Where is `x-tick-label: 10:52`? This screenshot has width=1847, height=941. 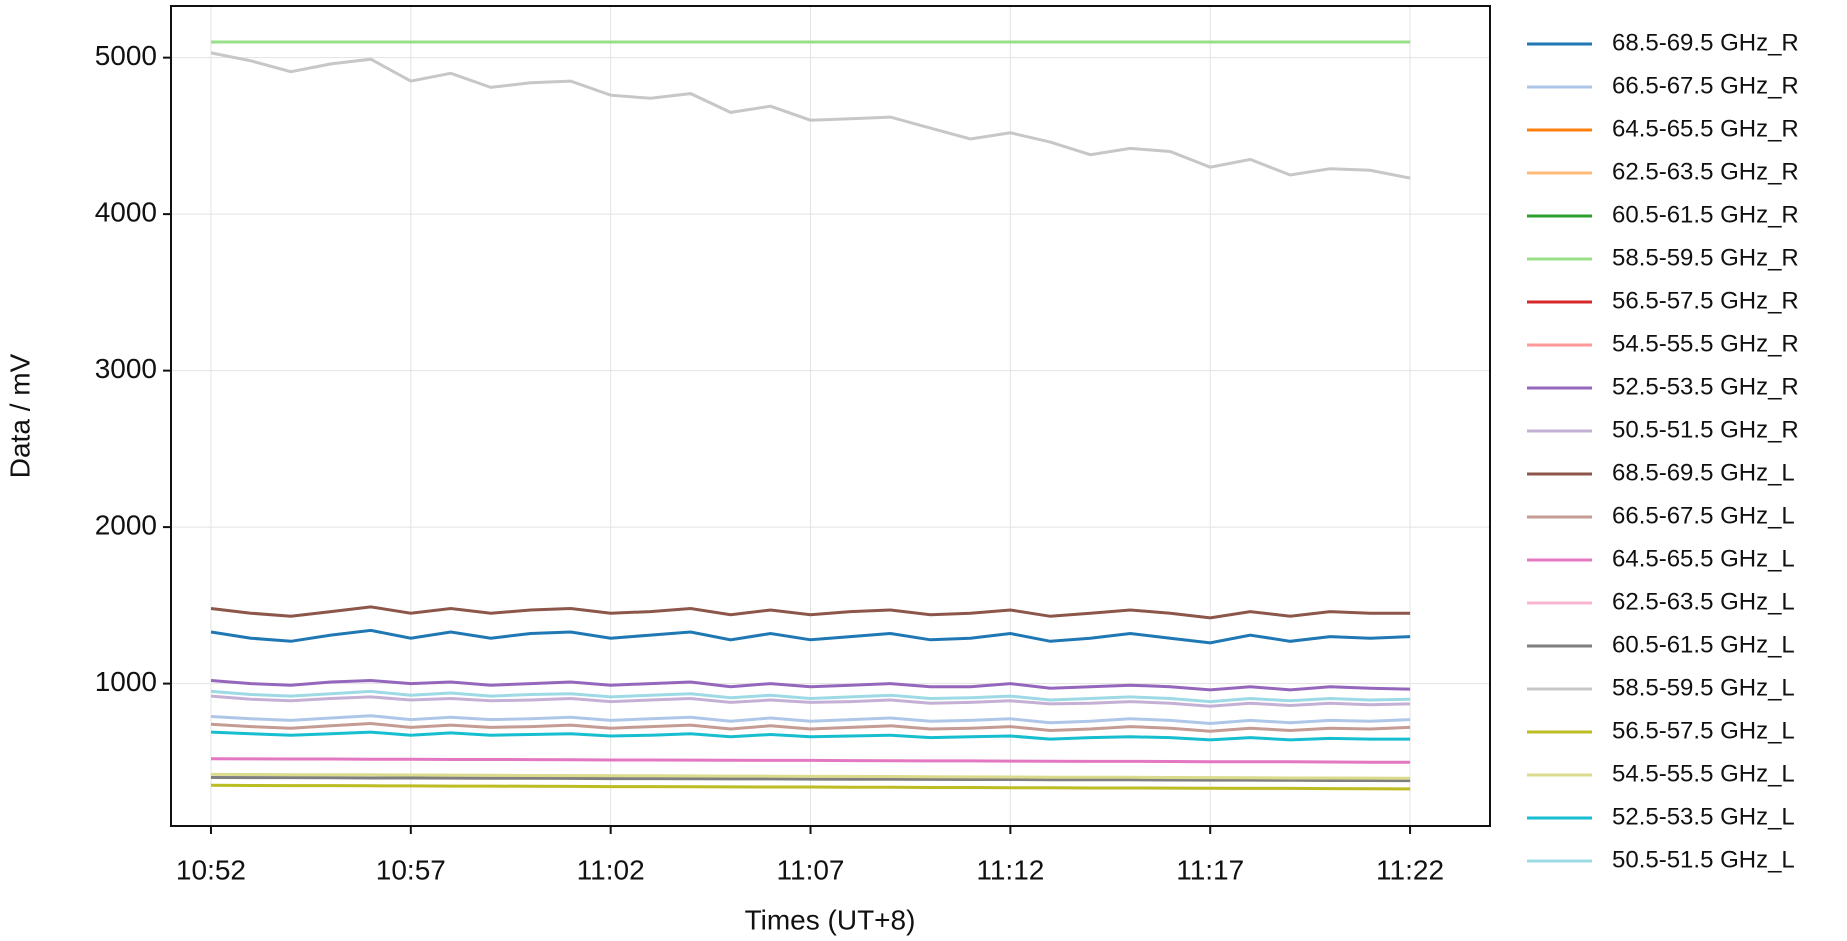 x-tick-label: 10:52 is located at coordinates (211, 869).